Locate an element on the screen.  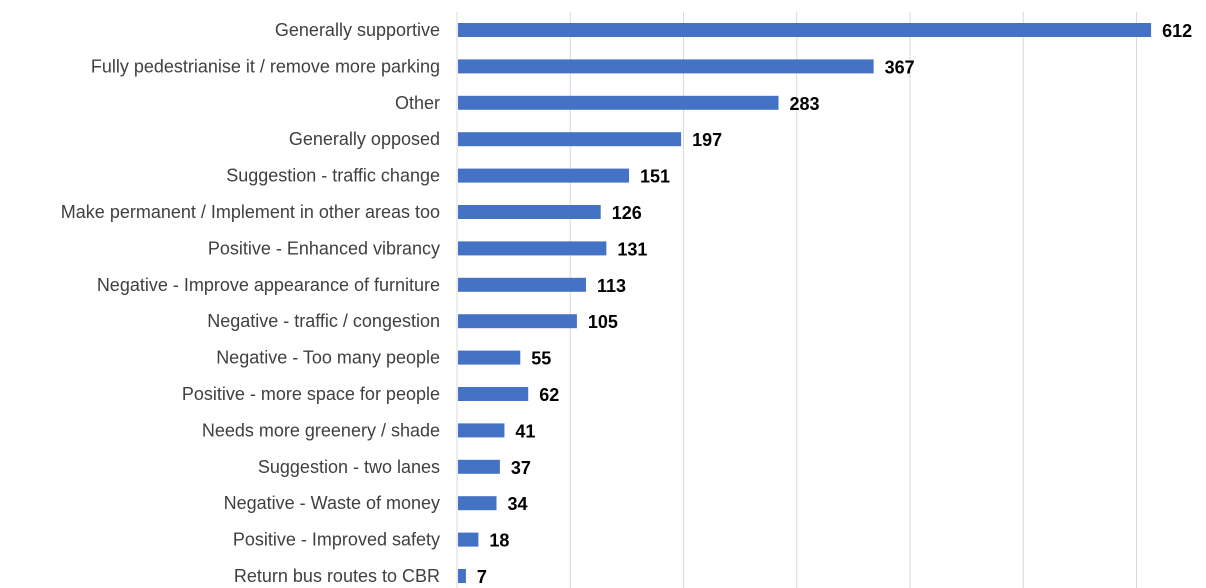
data-label: 151 is located at coordinates (655, 177).